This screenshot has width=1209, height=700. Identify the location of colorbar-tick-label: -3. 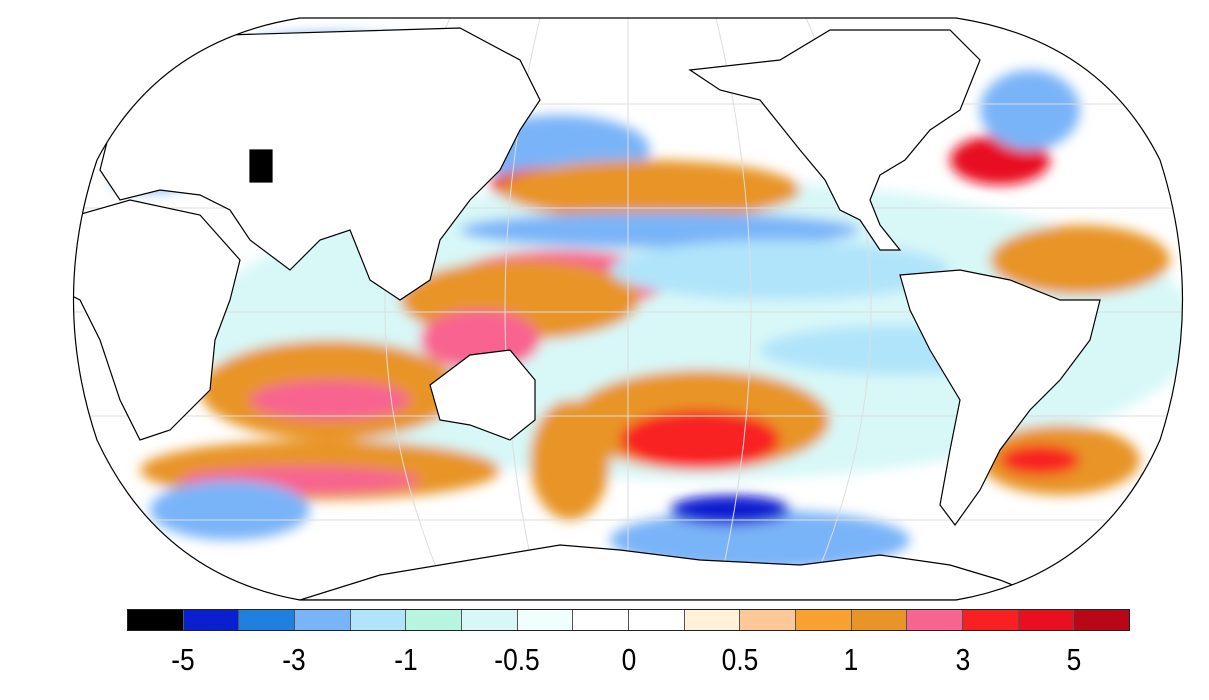
(294, 659).